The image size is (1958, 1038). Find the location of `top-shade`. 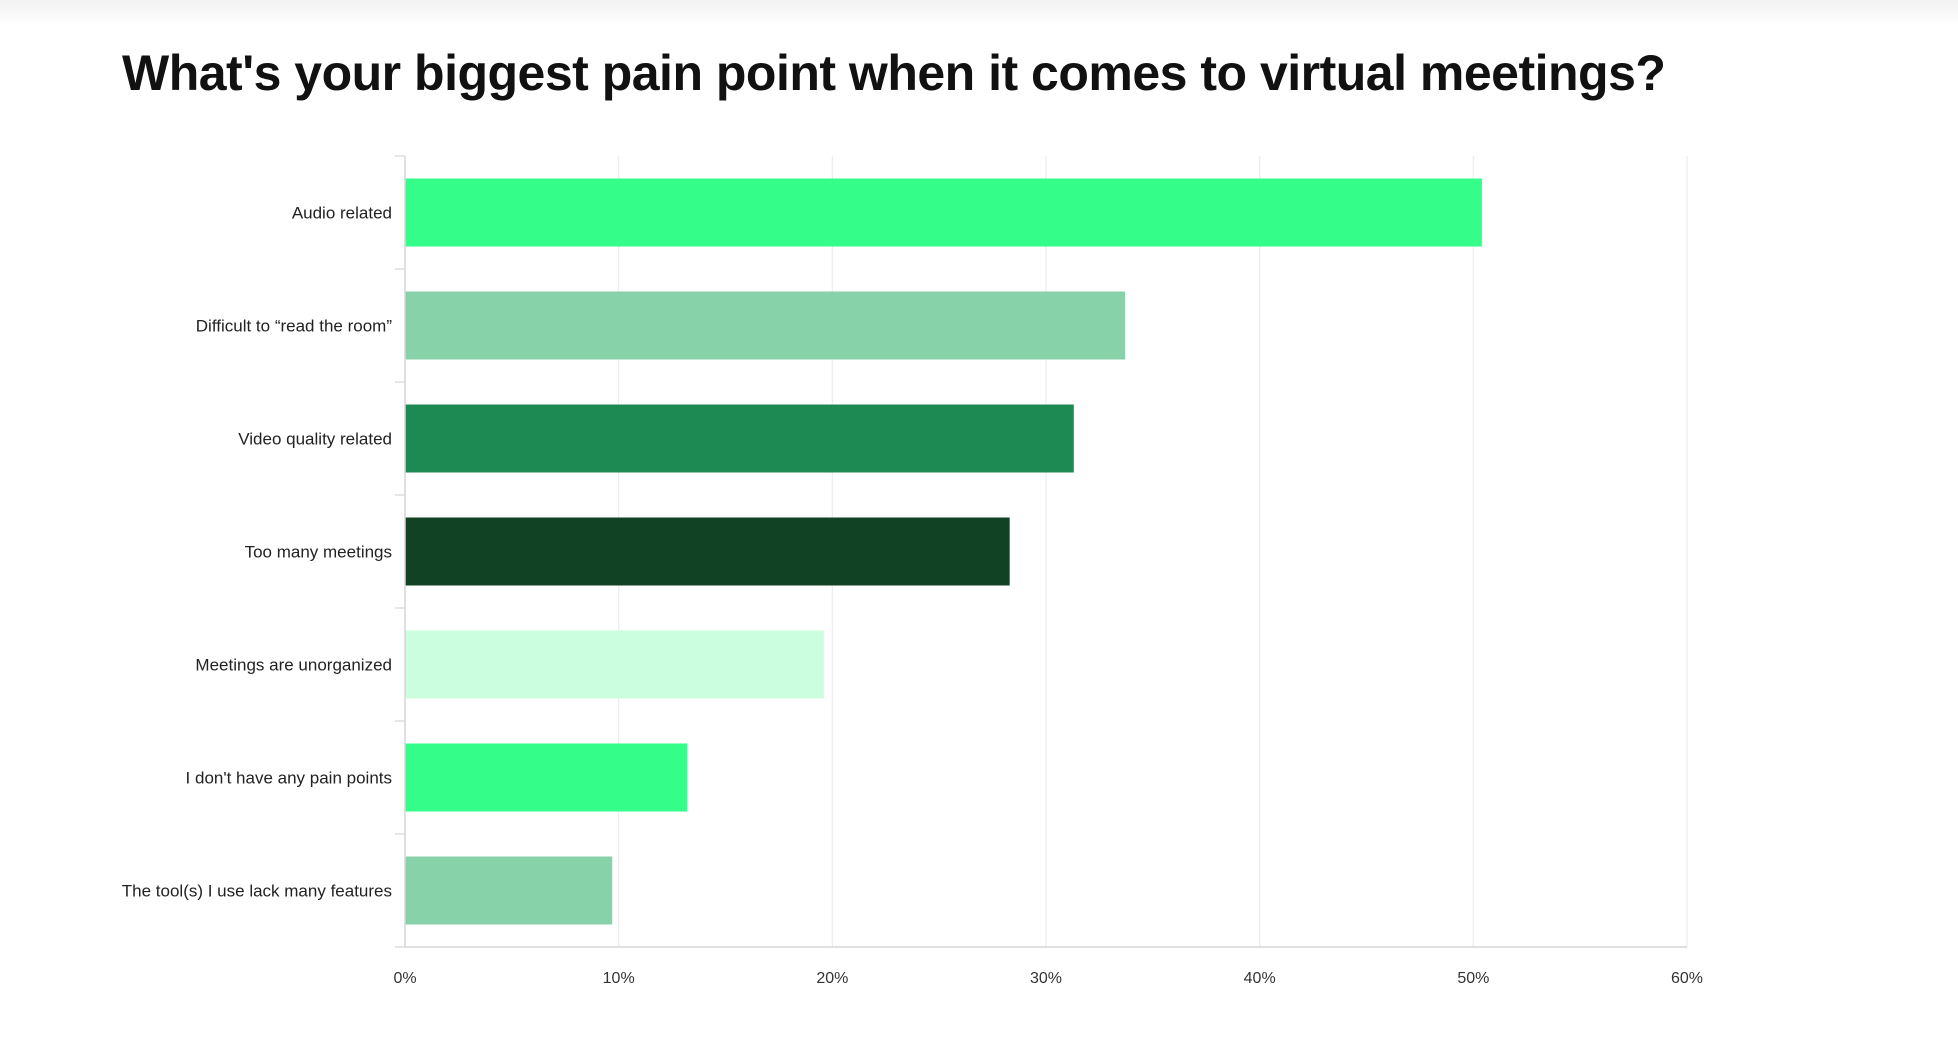

top-shade is located at coordinates (979, 13).